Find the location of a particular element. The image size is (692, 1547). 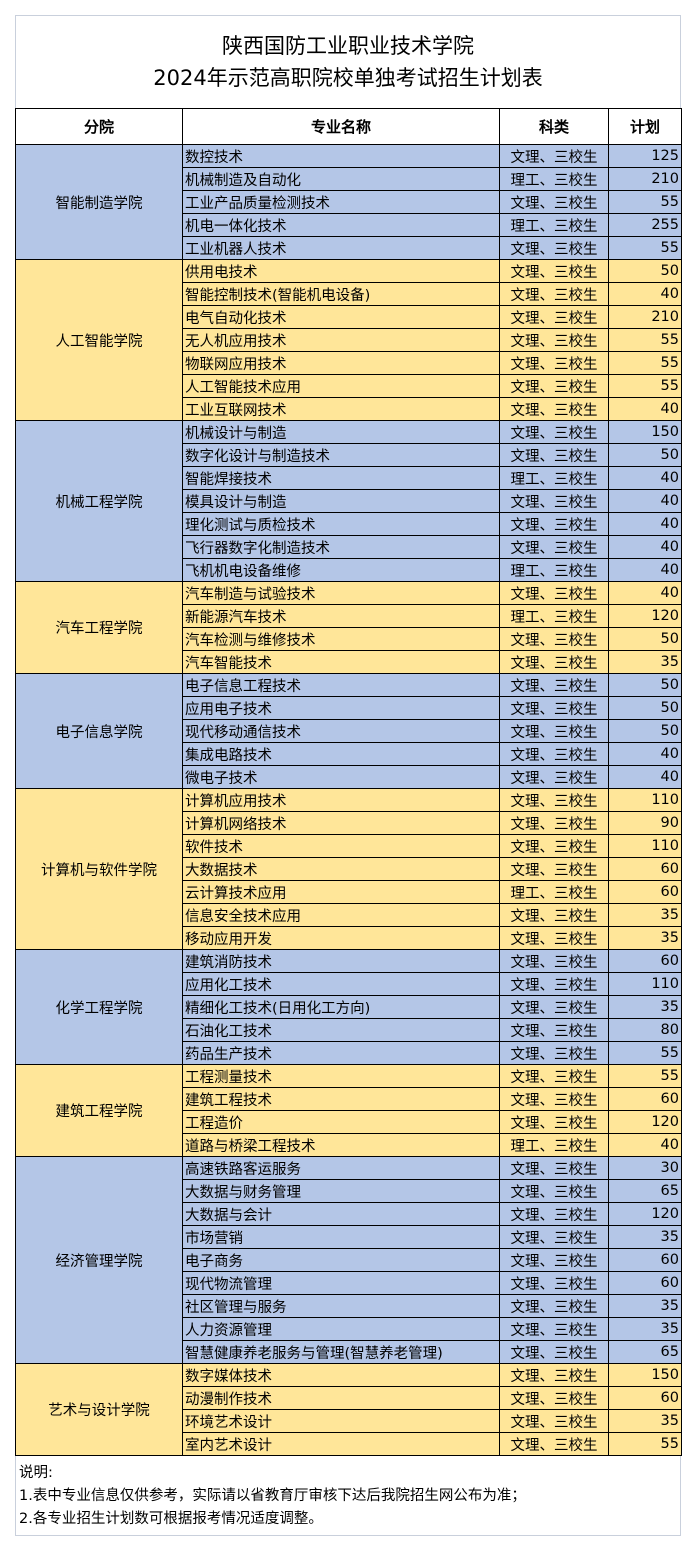

major-cell: 大数据与会计 is located at coordinates (341, 1214).